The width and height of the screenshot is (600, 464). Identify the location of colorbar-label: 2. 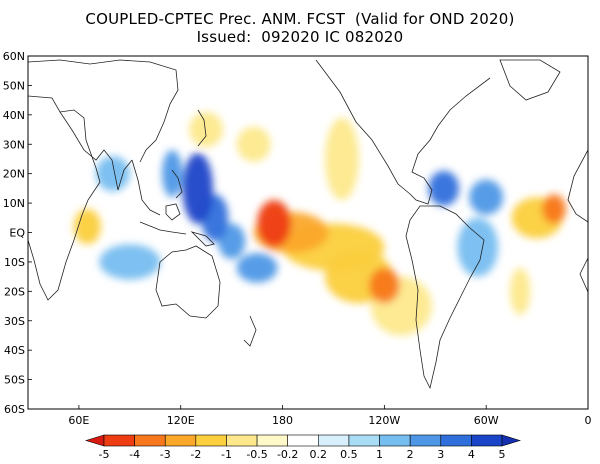
(410, 454).